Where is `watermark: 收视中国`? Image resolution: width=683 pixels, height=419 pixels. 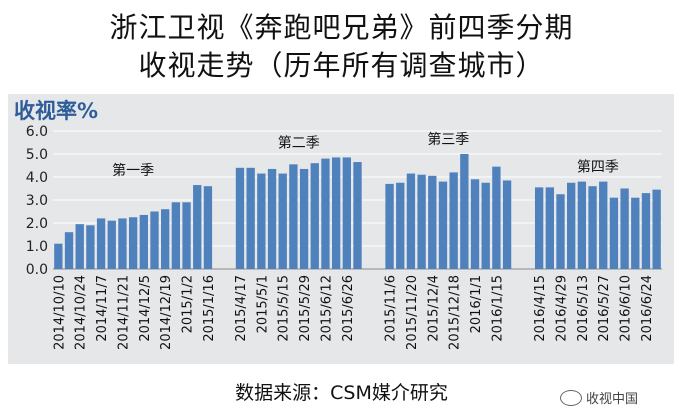 watermark: 收视中国 is located at coordinates (599, 397).